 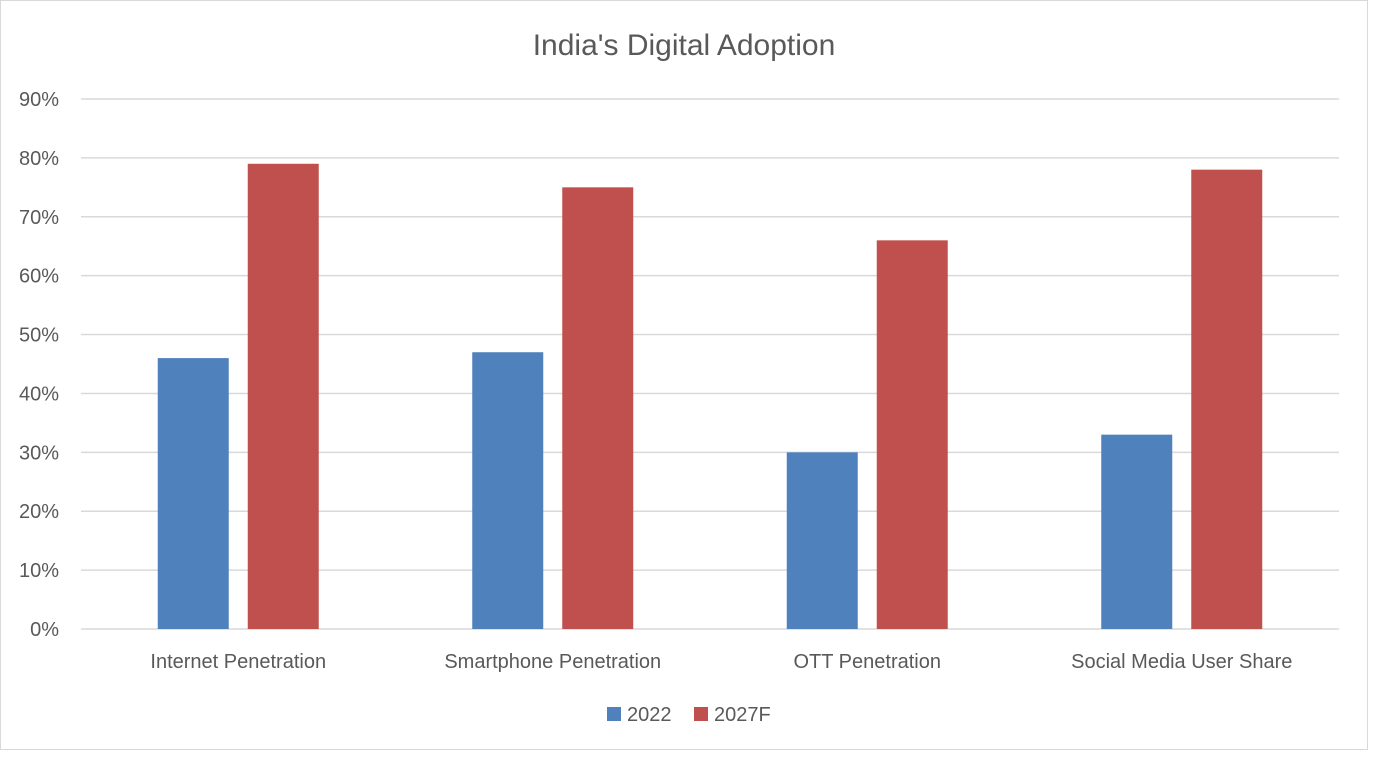 I want to click on legend-label-2027f: 2027F, so click(x=742, y=715).